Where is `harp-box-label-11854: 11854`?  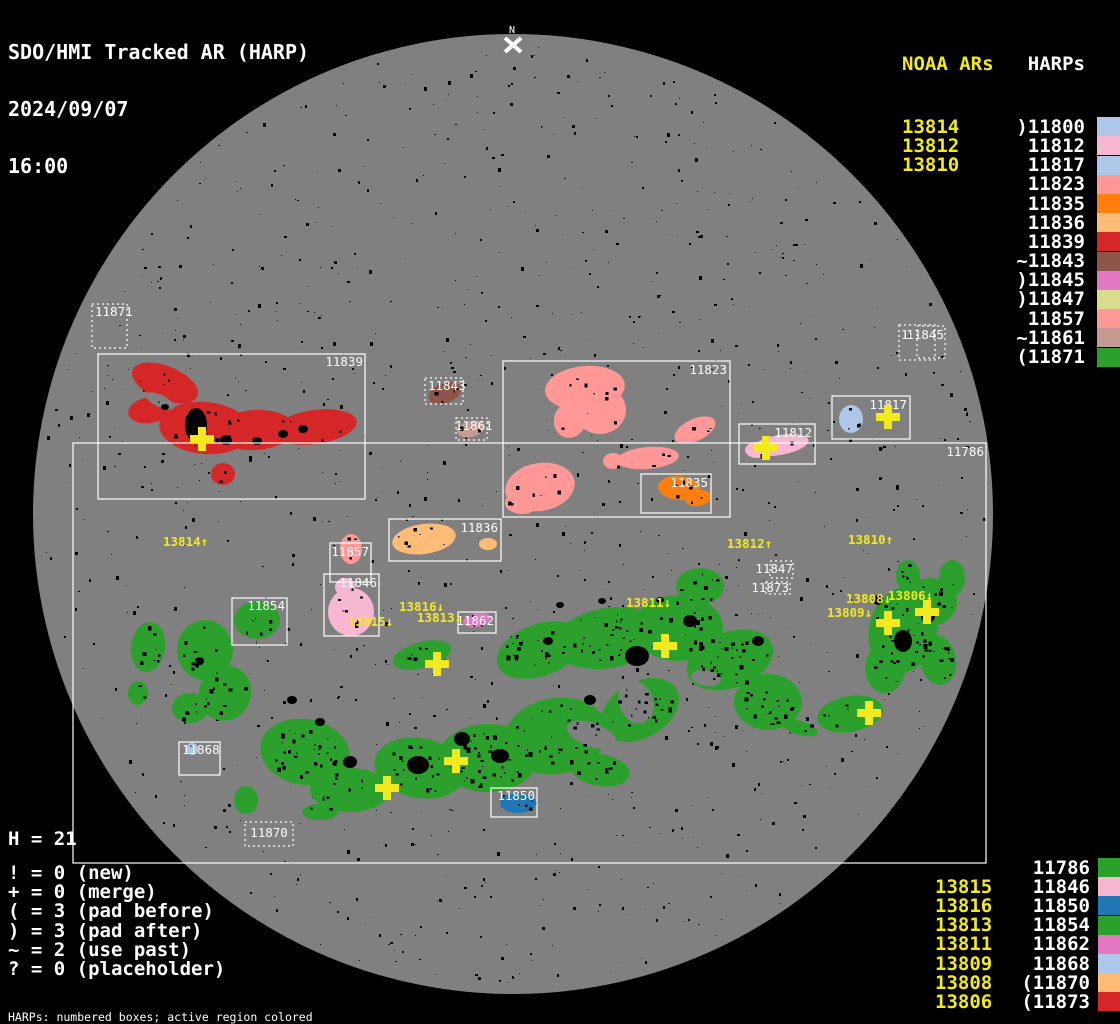 harp-box-label-11854: 11854 is located at coordinates (266, 605).